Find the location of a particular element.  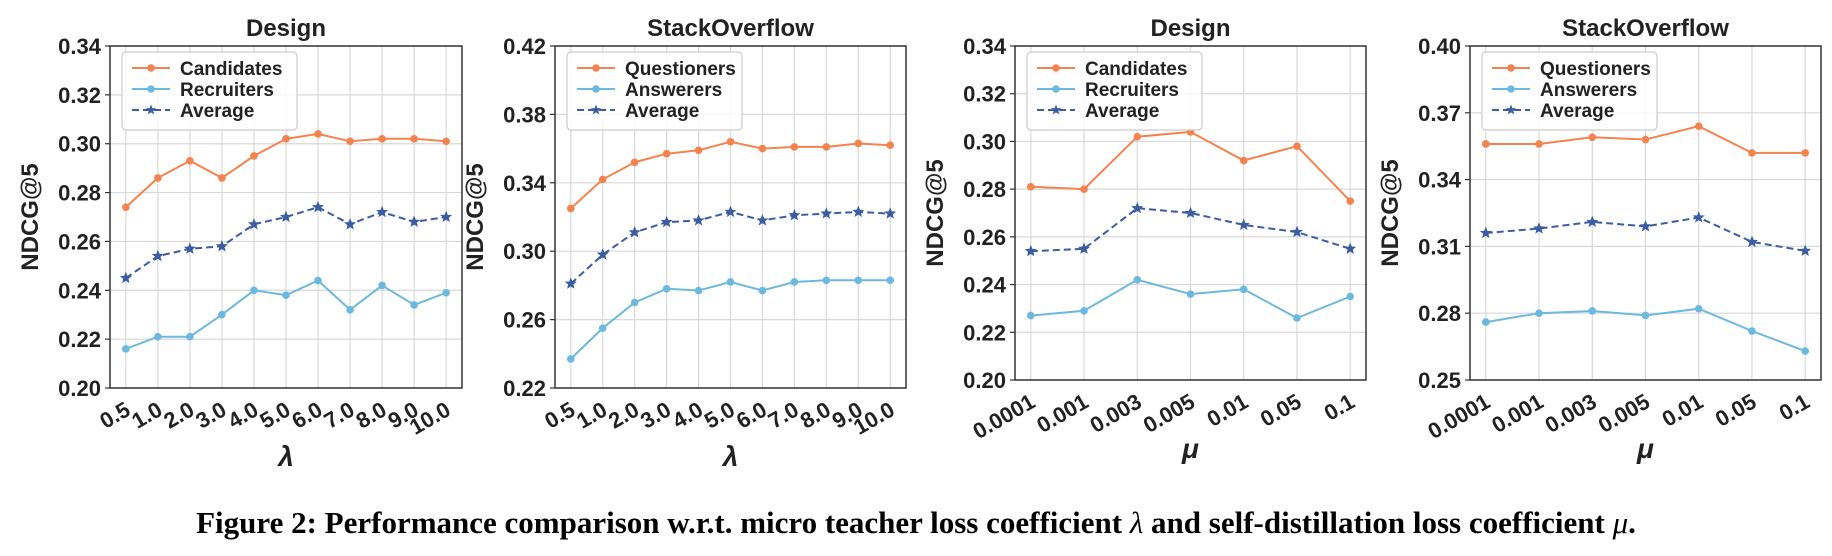

x-tick-label: 0.01 is located at coordinates (1683, 410).